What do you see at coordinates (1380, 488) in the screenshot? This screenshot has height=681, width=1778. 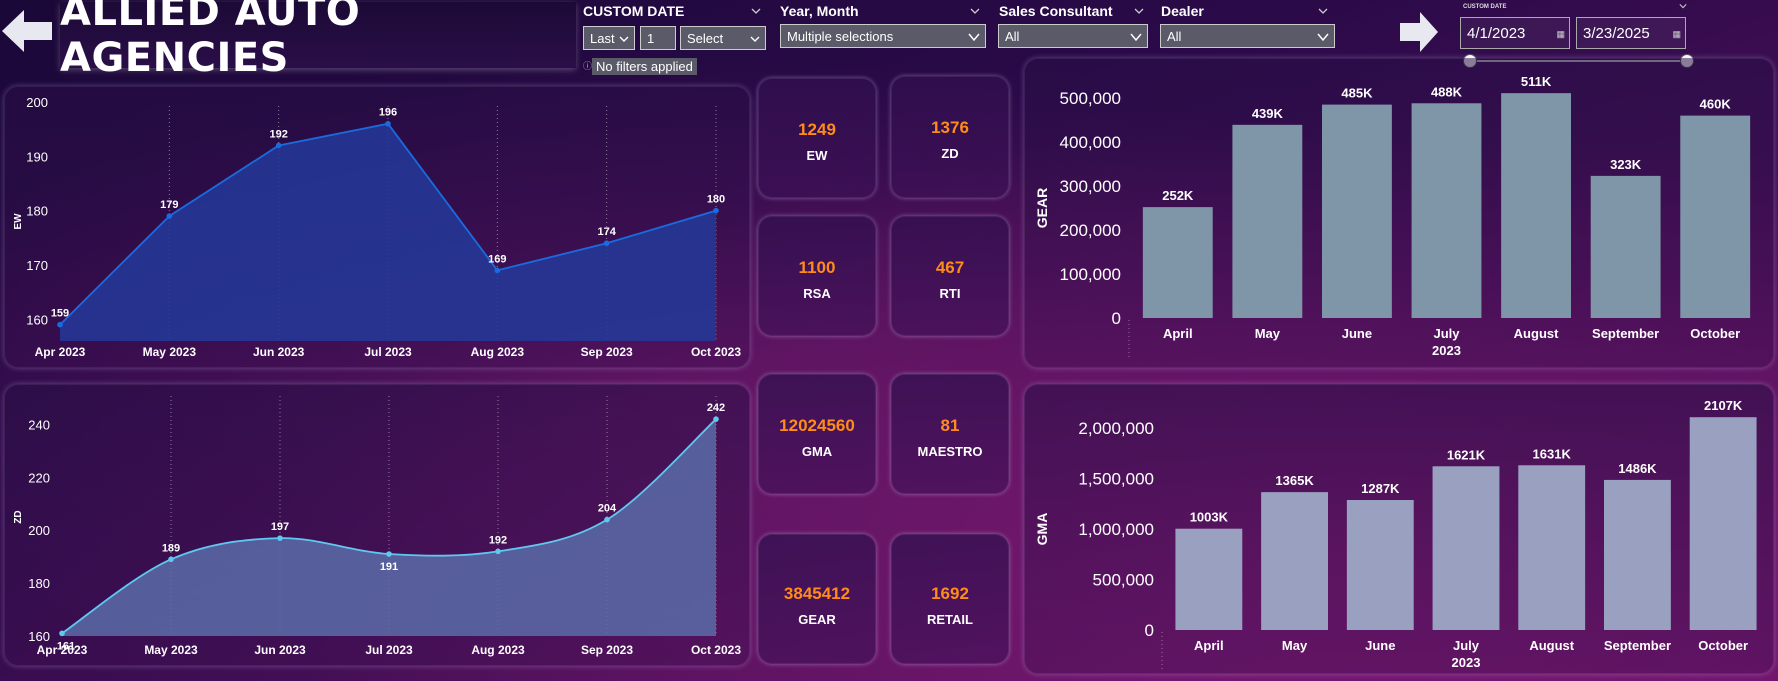 I see `data-label: 1287K` at bounding box center [1380, 488].